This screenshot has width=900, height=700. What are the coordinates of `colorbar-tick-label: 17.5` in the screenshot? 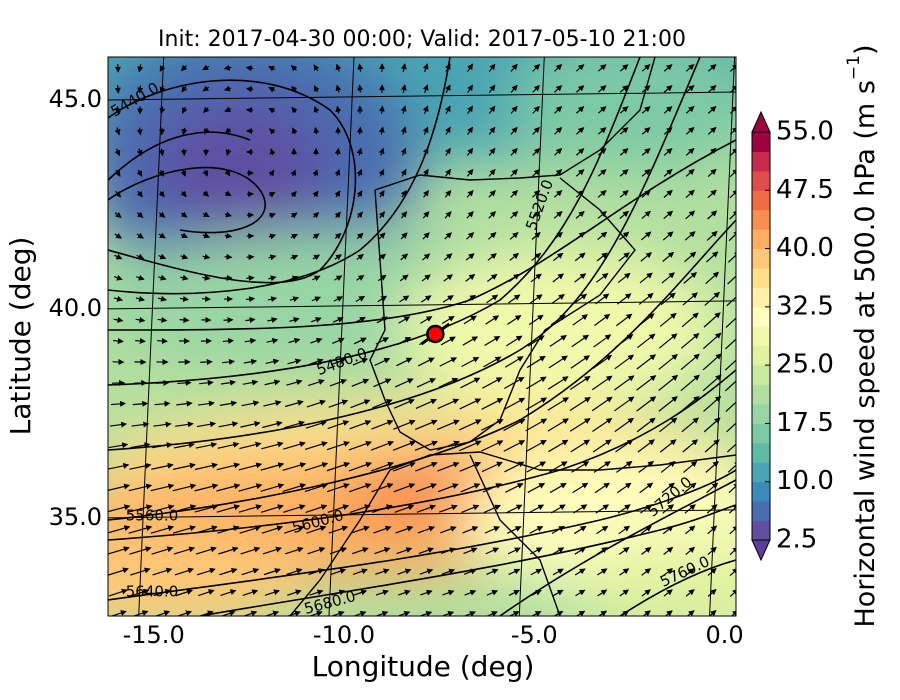 It's located at (805, 423).